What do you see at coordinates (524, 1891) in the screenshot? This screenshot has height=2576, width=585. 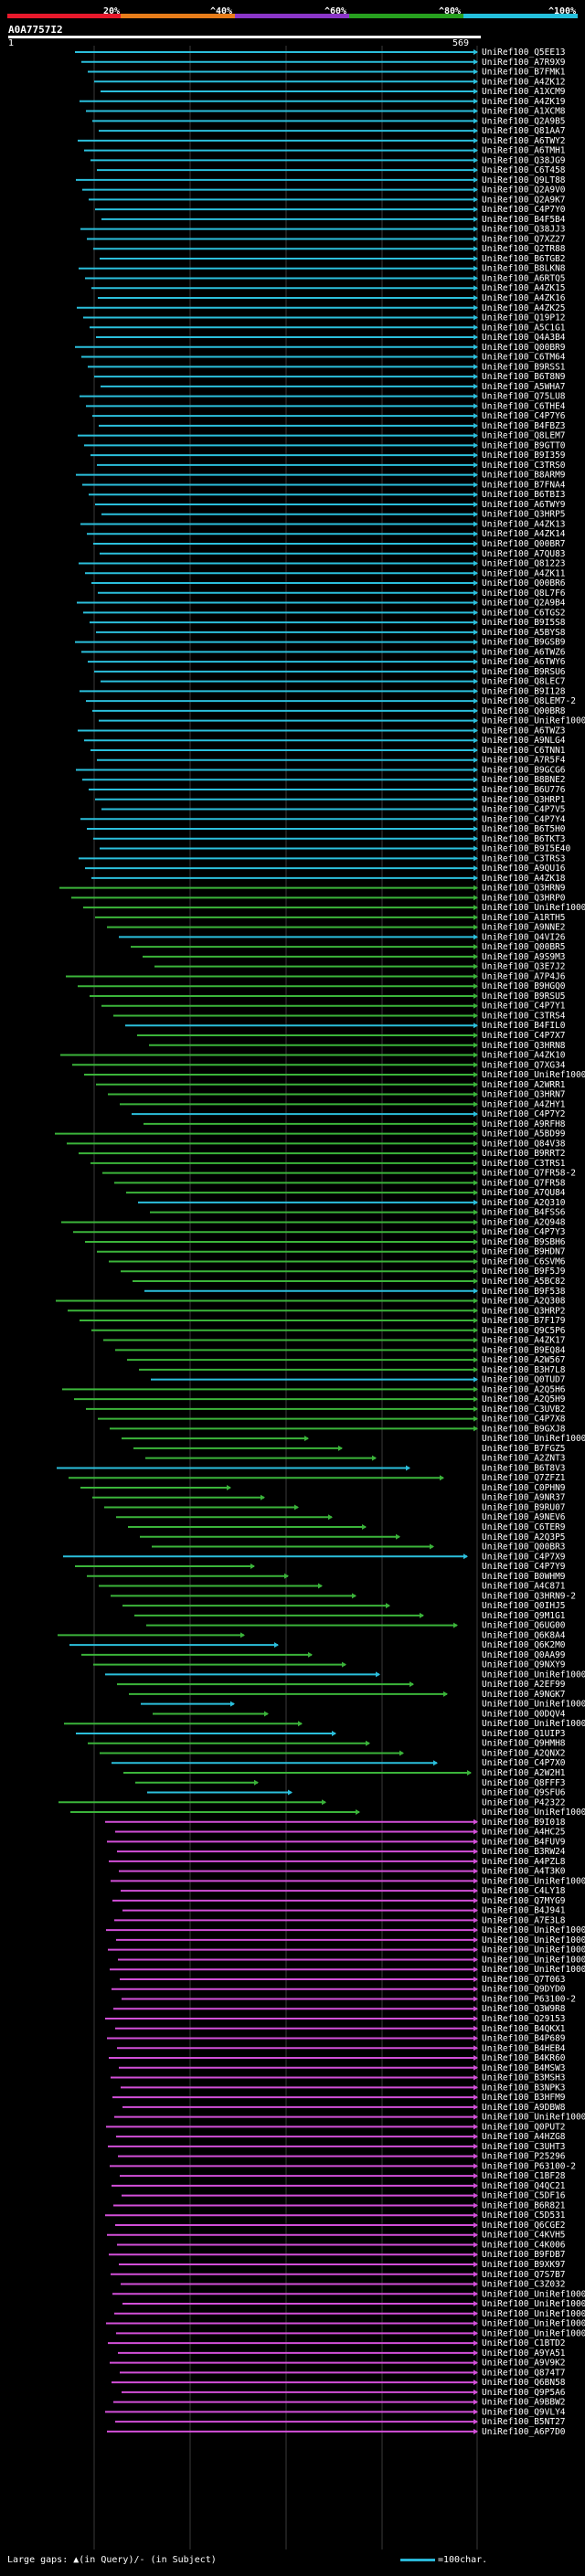 I see `hit-label: UniRef100_C4LY18` at bounding box center [524, 1891].